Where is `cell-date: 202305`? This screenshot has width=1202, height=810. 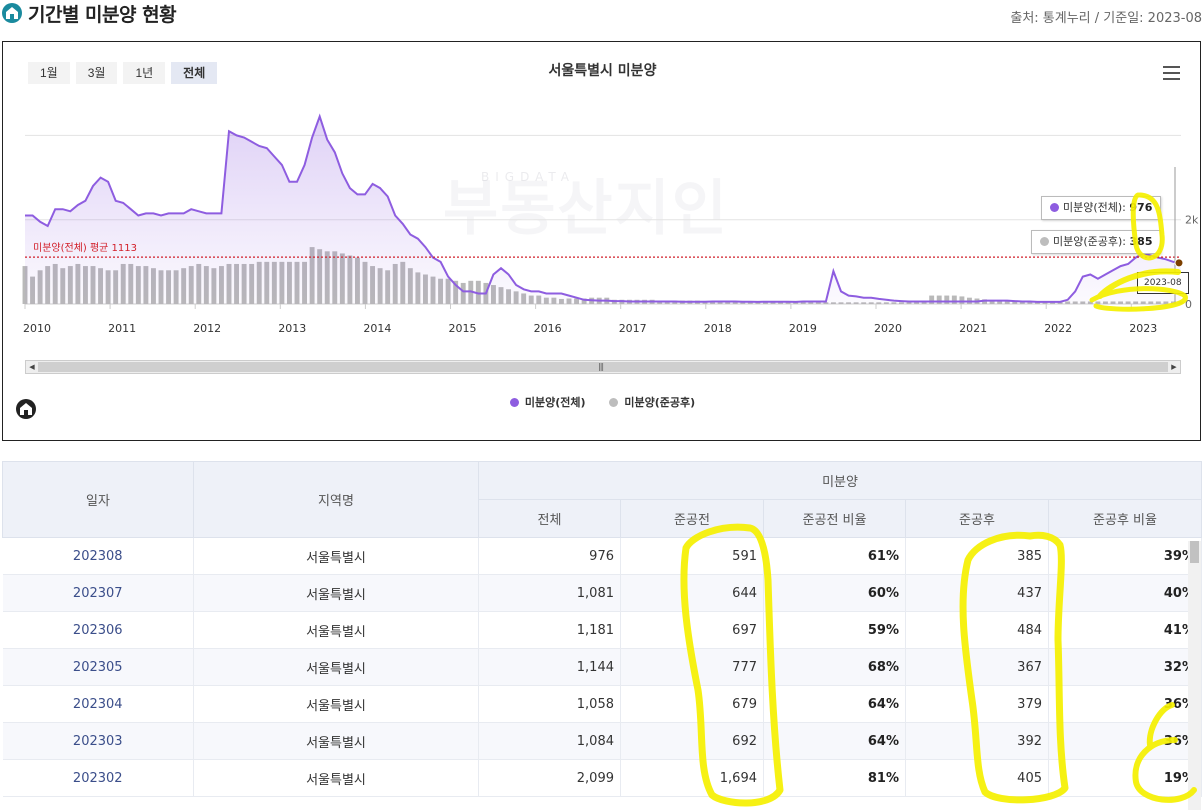
cell-date: 202305 is located at coordinates (98, 667).